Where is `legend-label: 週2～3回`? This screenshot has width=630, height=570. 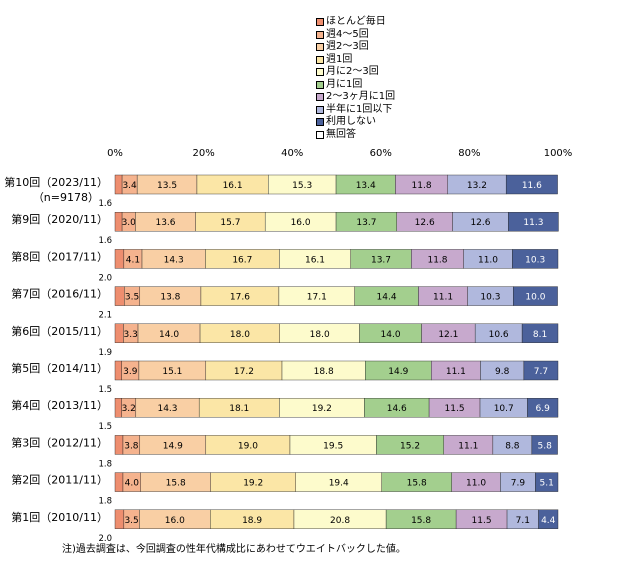 legend-label: 週2～3回 is located at coordinates (347, 46).